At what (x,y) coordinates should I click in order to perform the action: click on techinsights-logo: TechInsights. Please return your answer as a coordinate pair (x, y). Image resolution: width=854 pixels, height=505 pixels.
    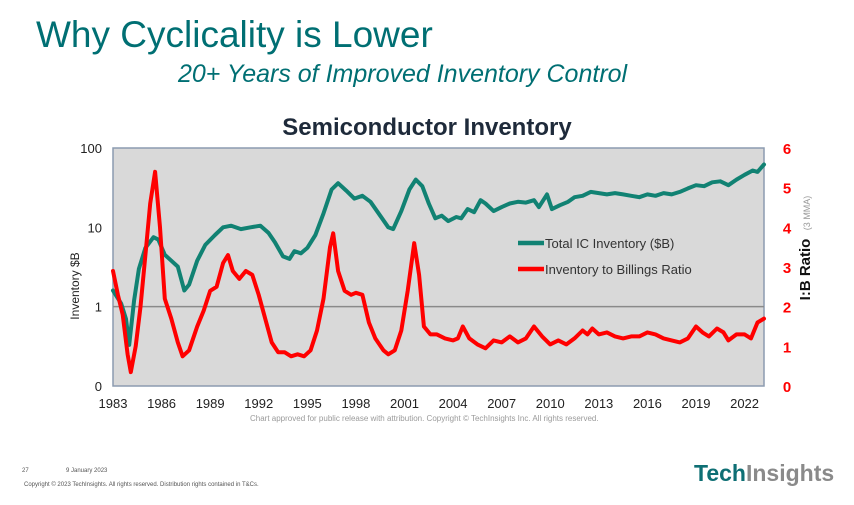
    Looking at the image, I should click on (764, 473).